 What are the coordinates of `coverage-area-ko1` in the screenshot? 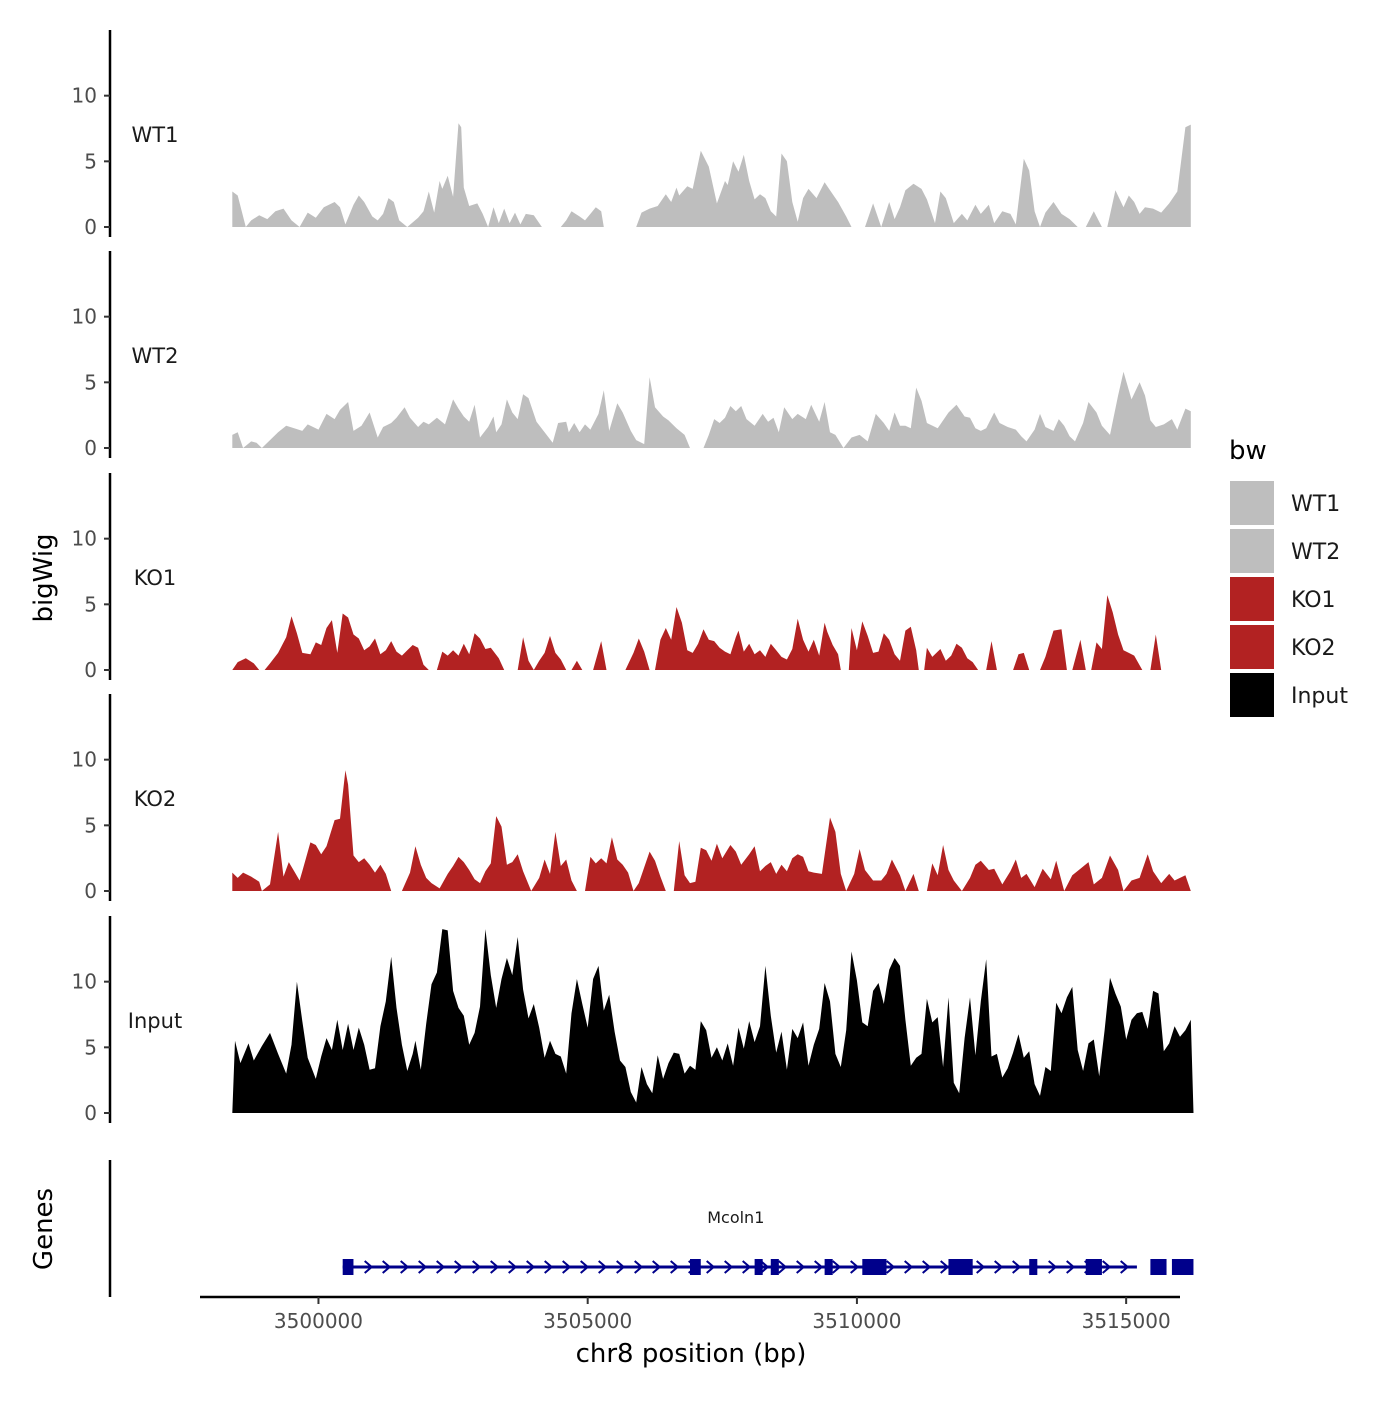 It's located at (697, 632).